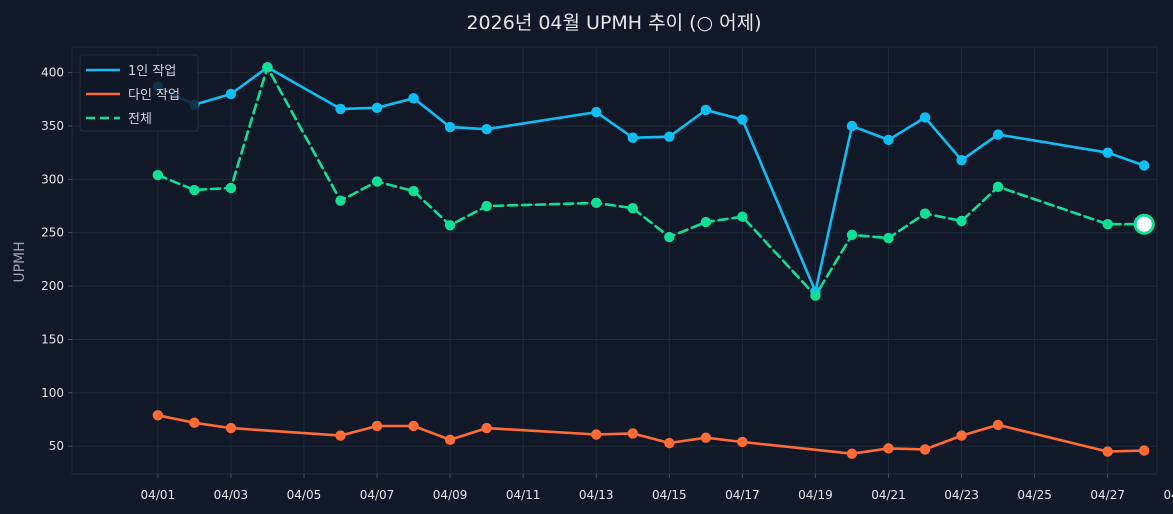 The image size is (1173, 514). What do you see at coordinates (56, 446) in the screenshot?
I see `y-tick-label: 50` at bounding box center [56, 446].